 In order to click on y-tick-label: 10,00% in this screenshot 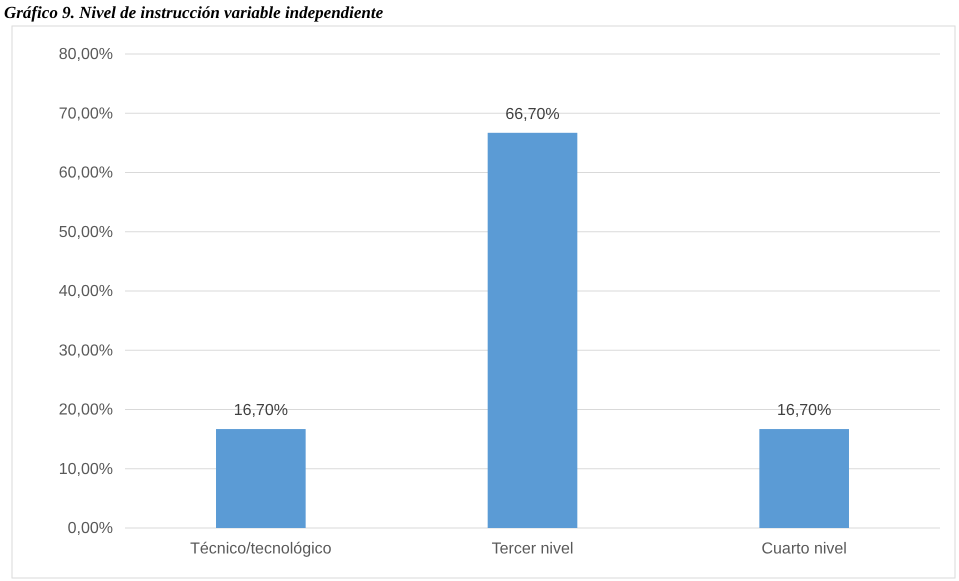, I will do `click(85, 469)`.